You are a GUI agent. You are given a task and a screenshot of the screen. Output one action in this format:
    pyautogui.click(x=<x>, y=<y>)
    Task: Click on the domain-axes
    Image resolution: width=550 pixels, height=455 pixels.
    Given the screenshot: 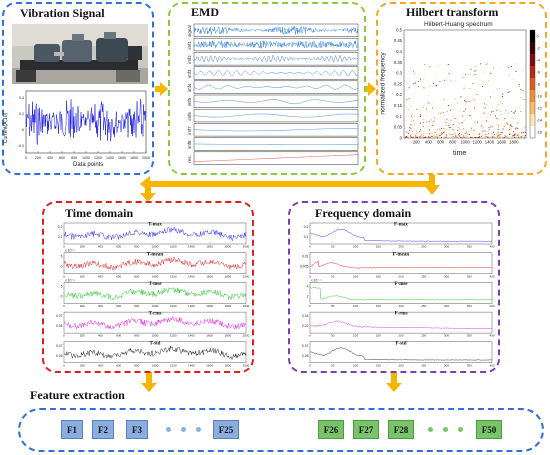 What is the action you would take?
    pyautogui.click(x=401, y=233)
    